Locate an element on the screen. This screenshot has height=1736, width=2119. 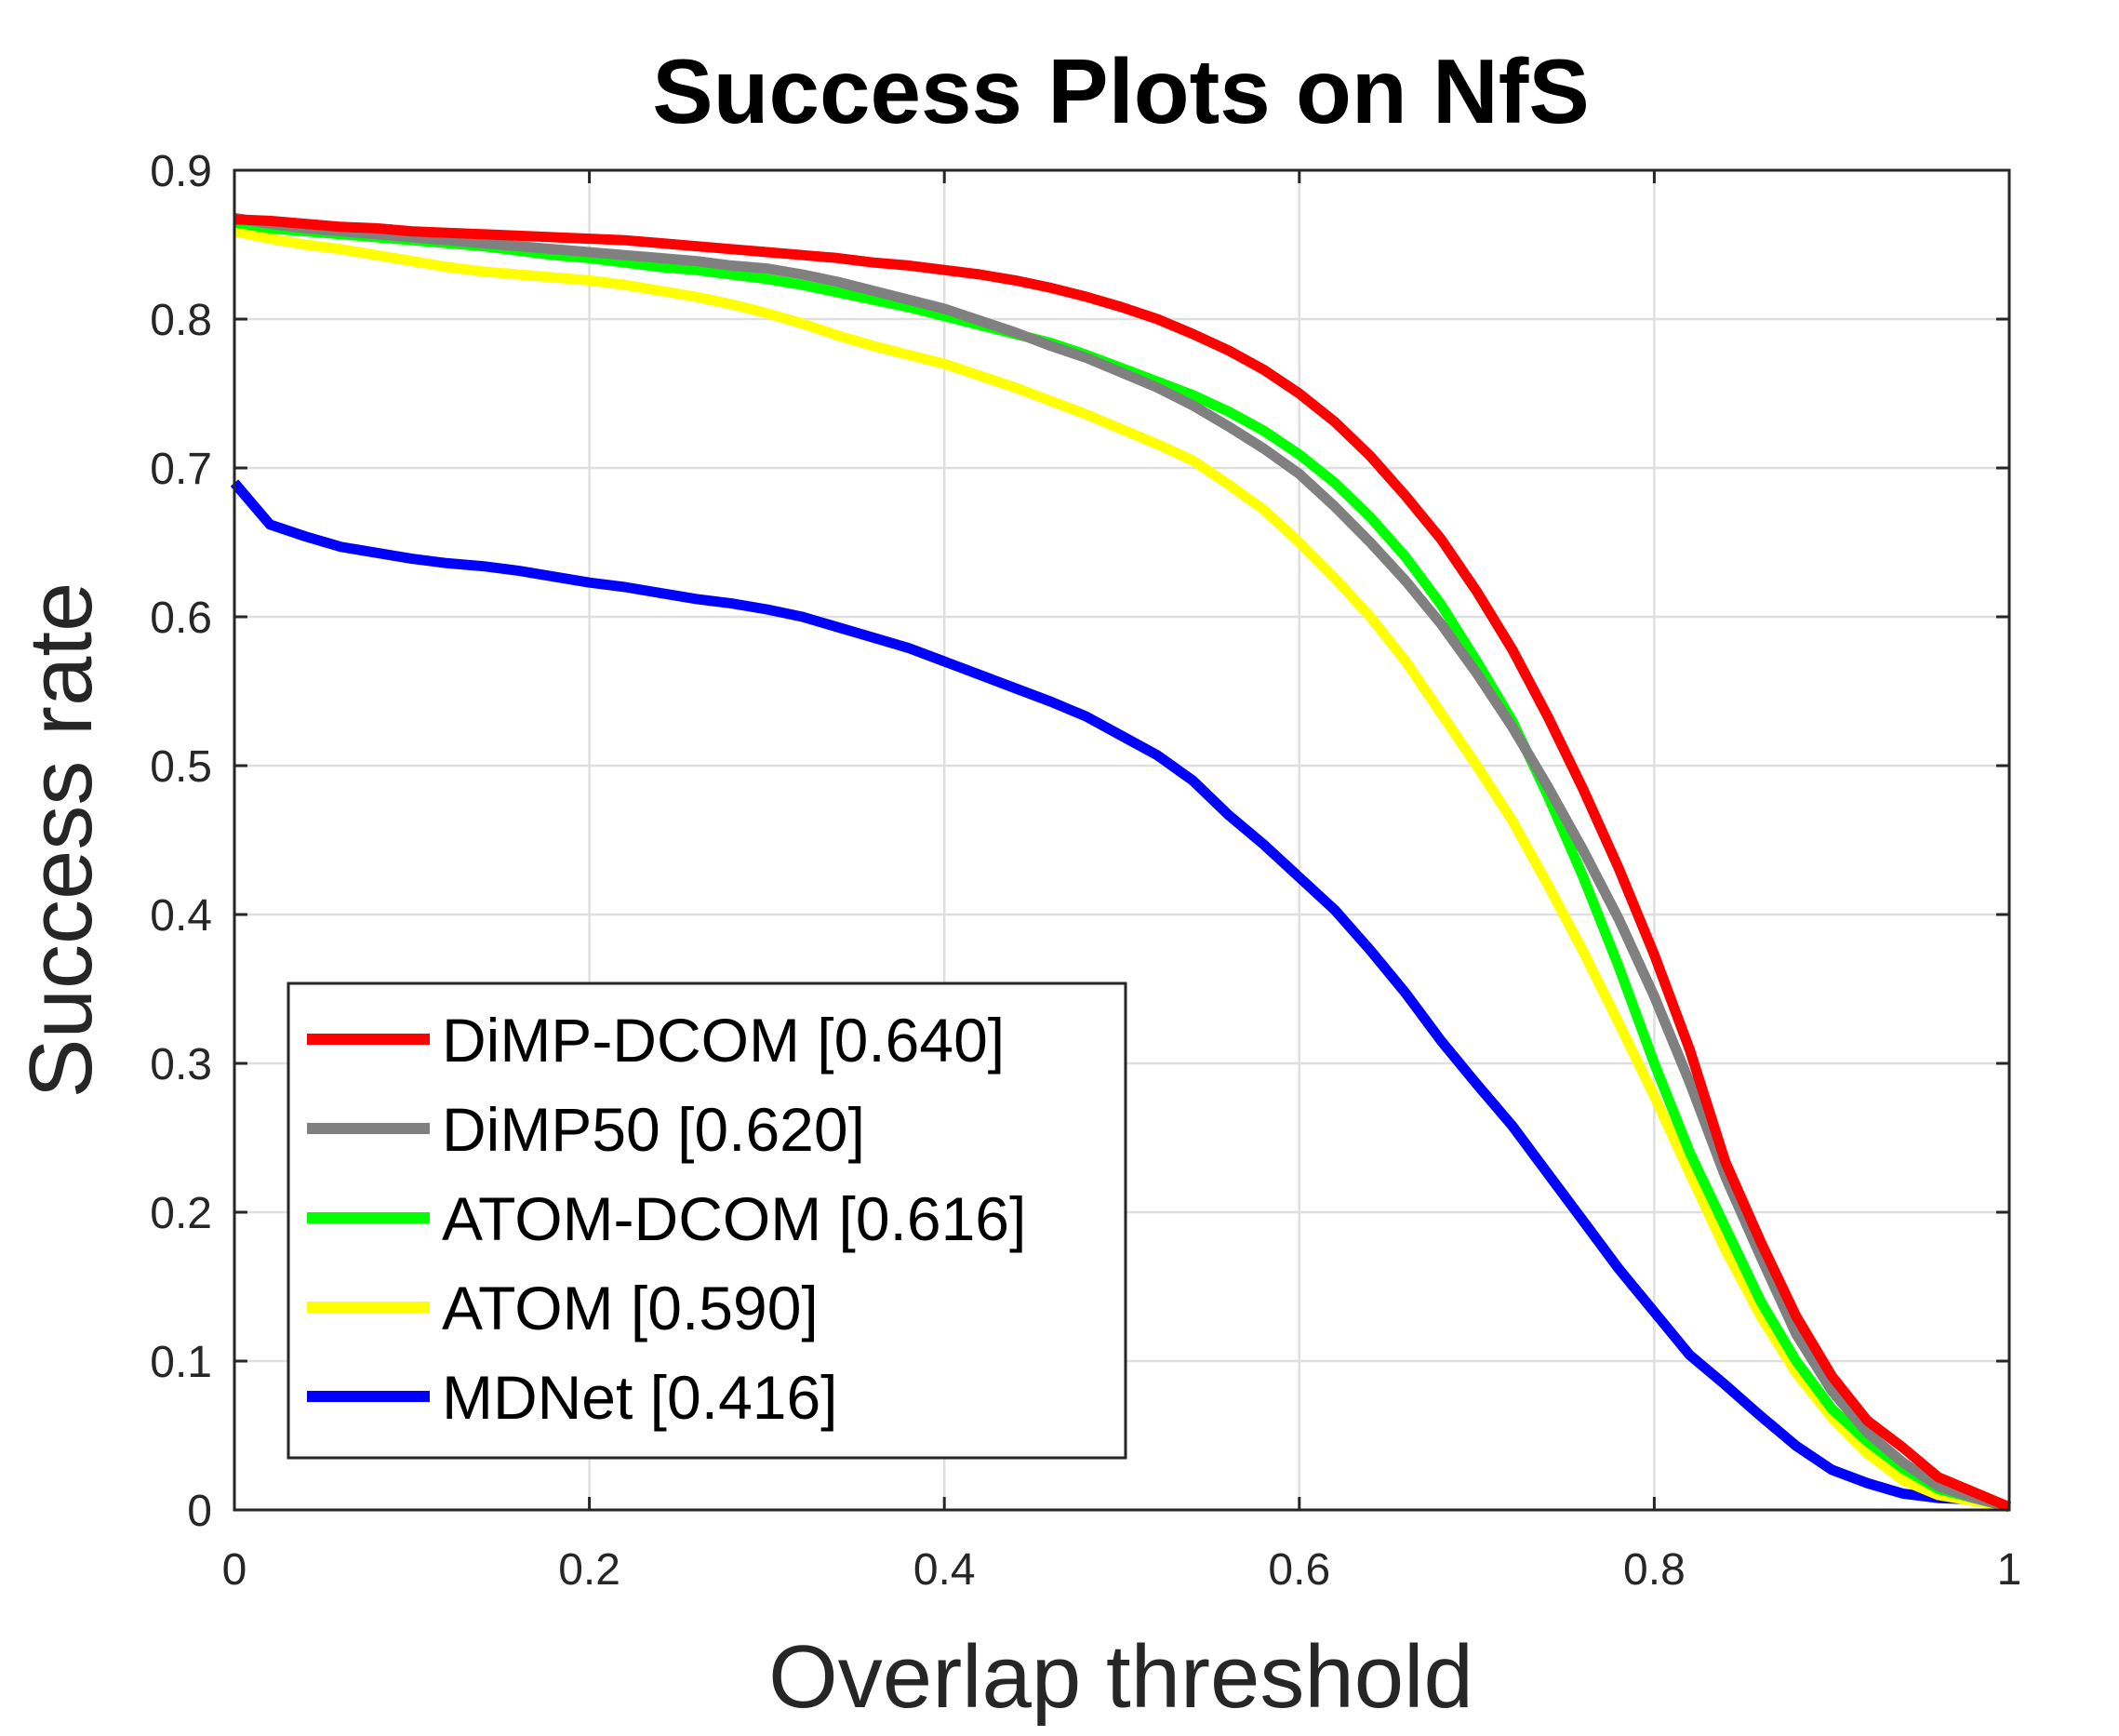
legend-label-atom-dcom: ATOM-DCOM [0.616] is located at coordinates (734, 1219).